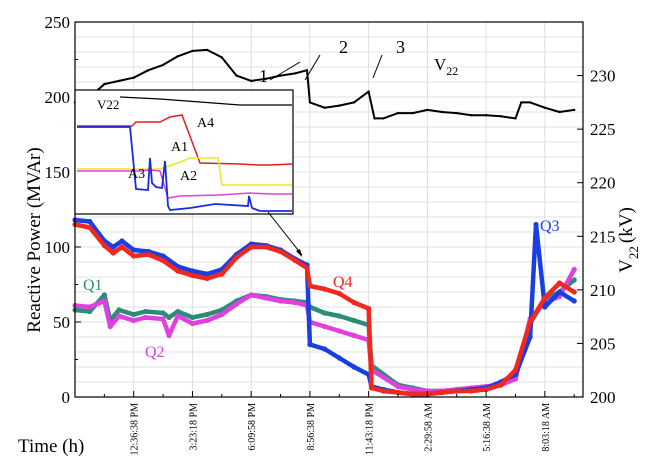  What do you see at coordinates (312, 67) in the screenshot?
I see `event-2-line` at bounding box center [312, 67].